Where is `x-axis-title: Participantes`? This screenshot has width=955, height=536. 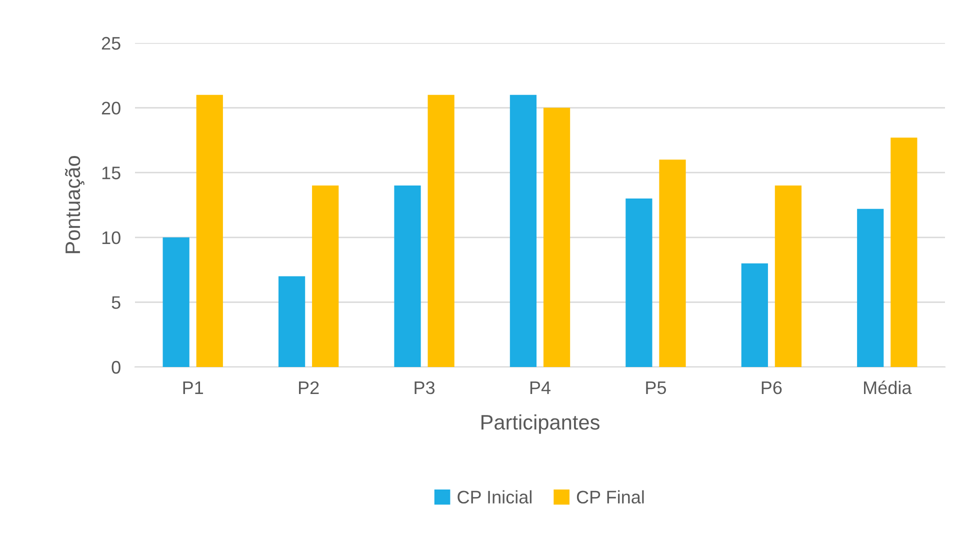 x-axis-title: Participantes is located at coordinates (540, 424).